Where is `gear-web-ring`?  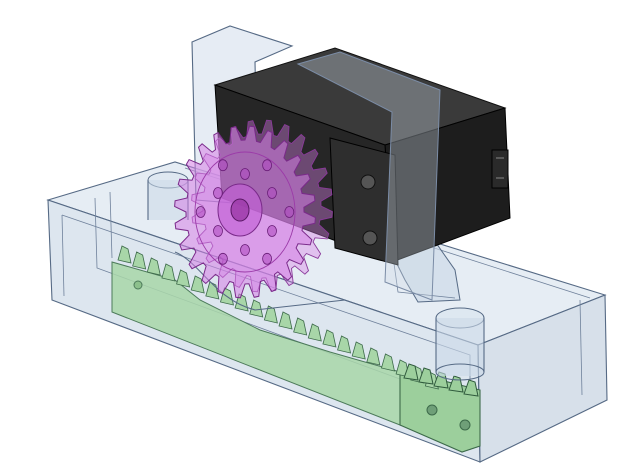 gear-web-ring is located at coordinates (245, 212).